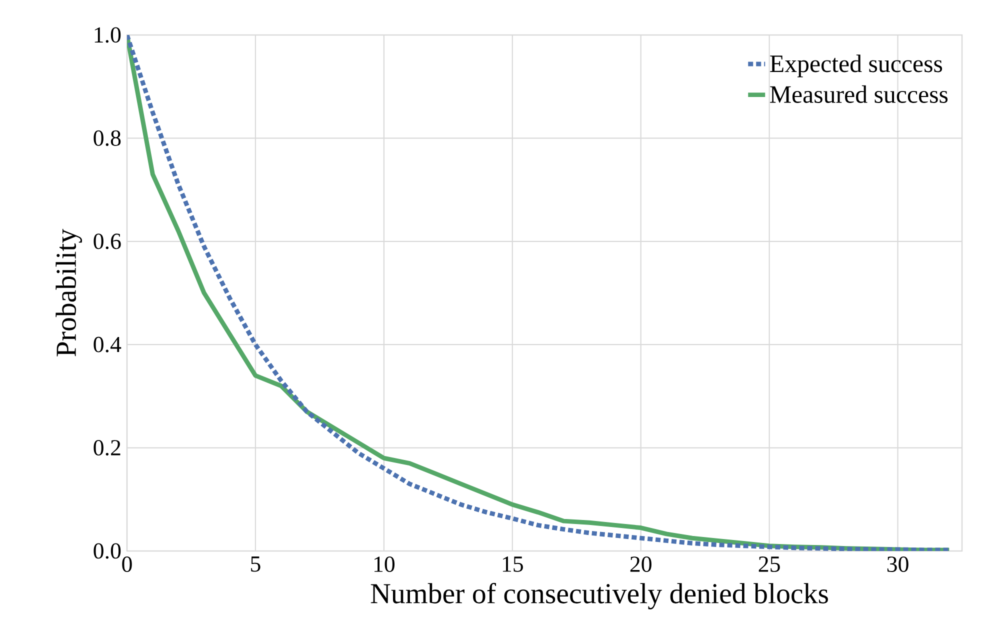 The image size is (982, 642). Describe the element at coordinates (384, 564) in the screenshot. I see `x-tick-label: 10` at that location.